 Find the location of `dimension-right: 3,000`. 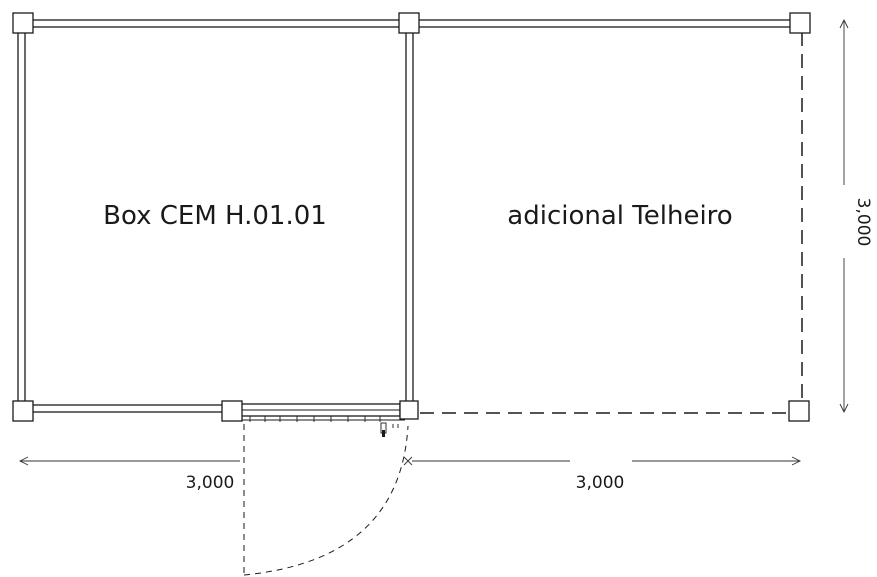

dimension-right: 3,000 is located at coordinates (607, 474).